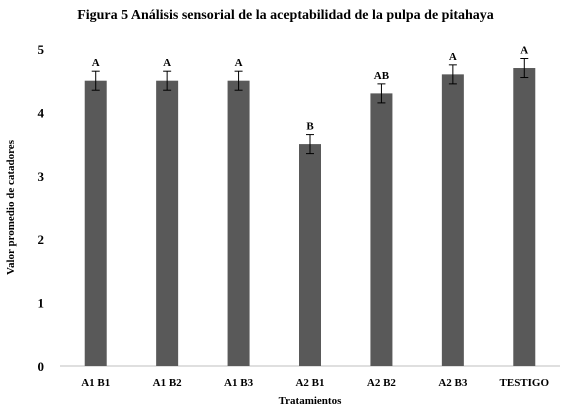  Describe the element at coordinates (95, 383) in the screenshot. I see `x-tick-label: A1 B1` at that location.